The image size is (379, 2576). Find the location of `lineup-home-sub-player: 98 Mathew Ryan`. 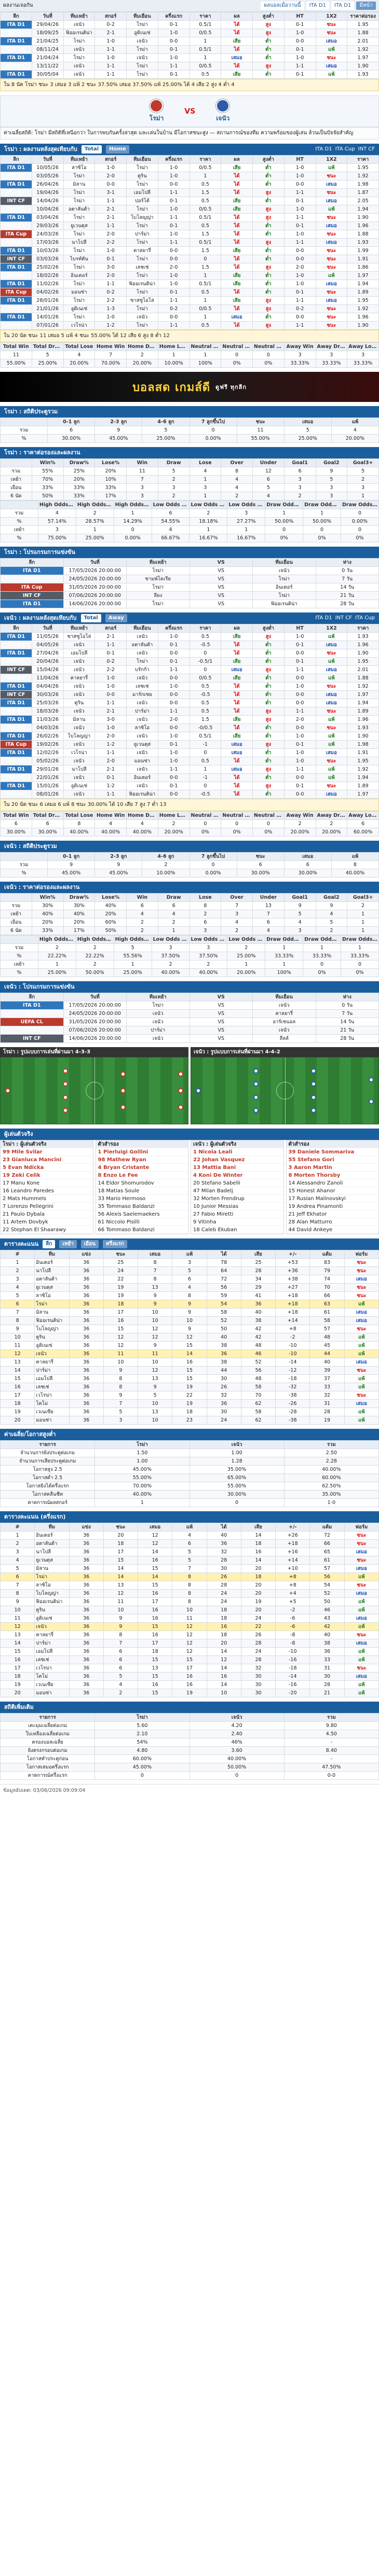

lineup-home-sub-player: 98 Mathew Ryan is located at coordinates (142, 1160).